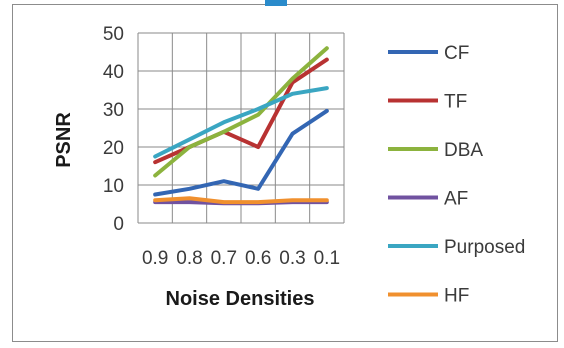 This screenshot has width=564, height=348. Describe the element at coordinates (113, 129) in the screenshot. I see `y-axis-ticks: 0 10 20 30 40 50` at that location.